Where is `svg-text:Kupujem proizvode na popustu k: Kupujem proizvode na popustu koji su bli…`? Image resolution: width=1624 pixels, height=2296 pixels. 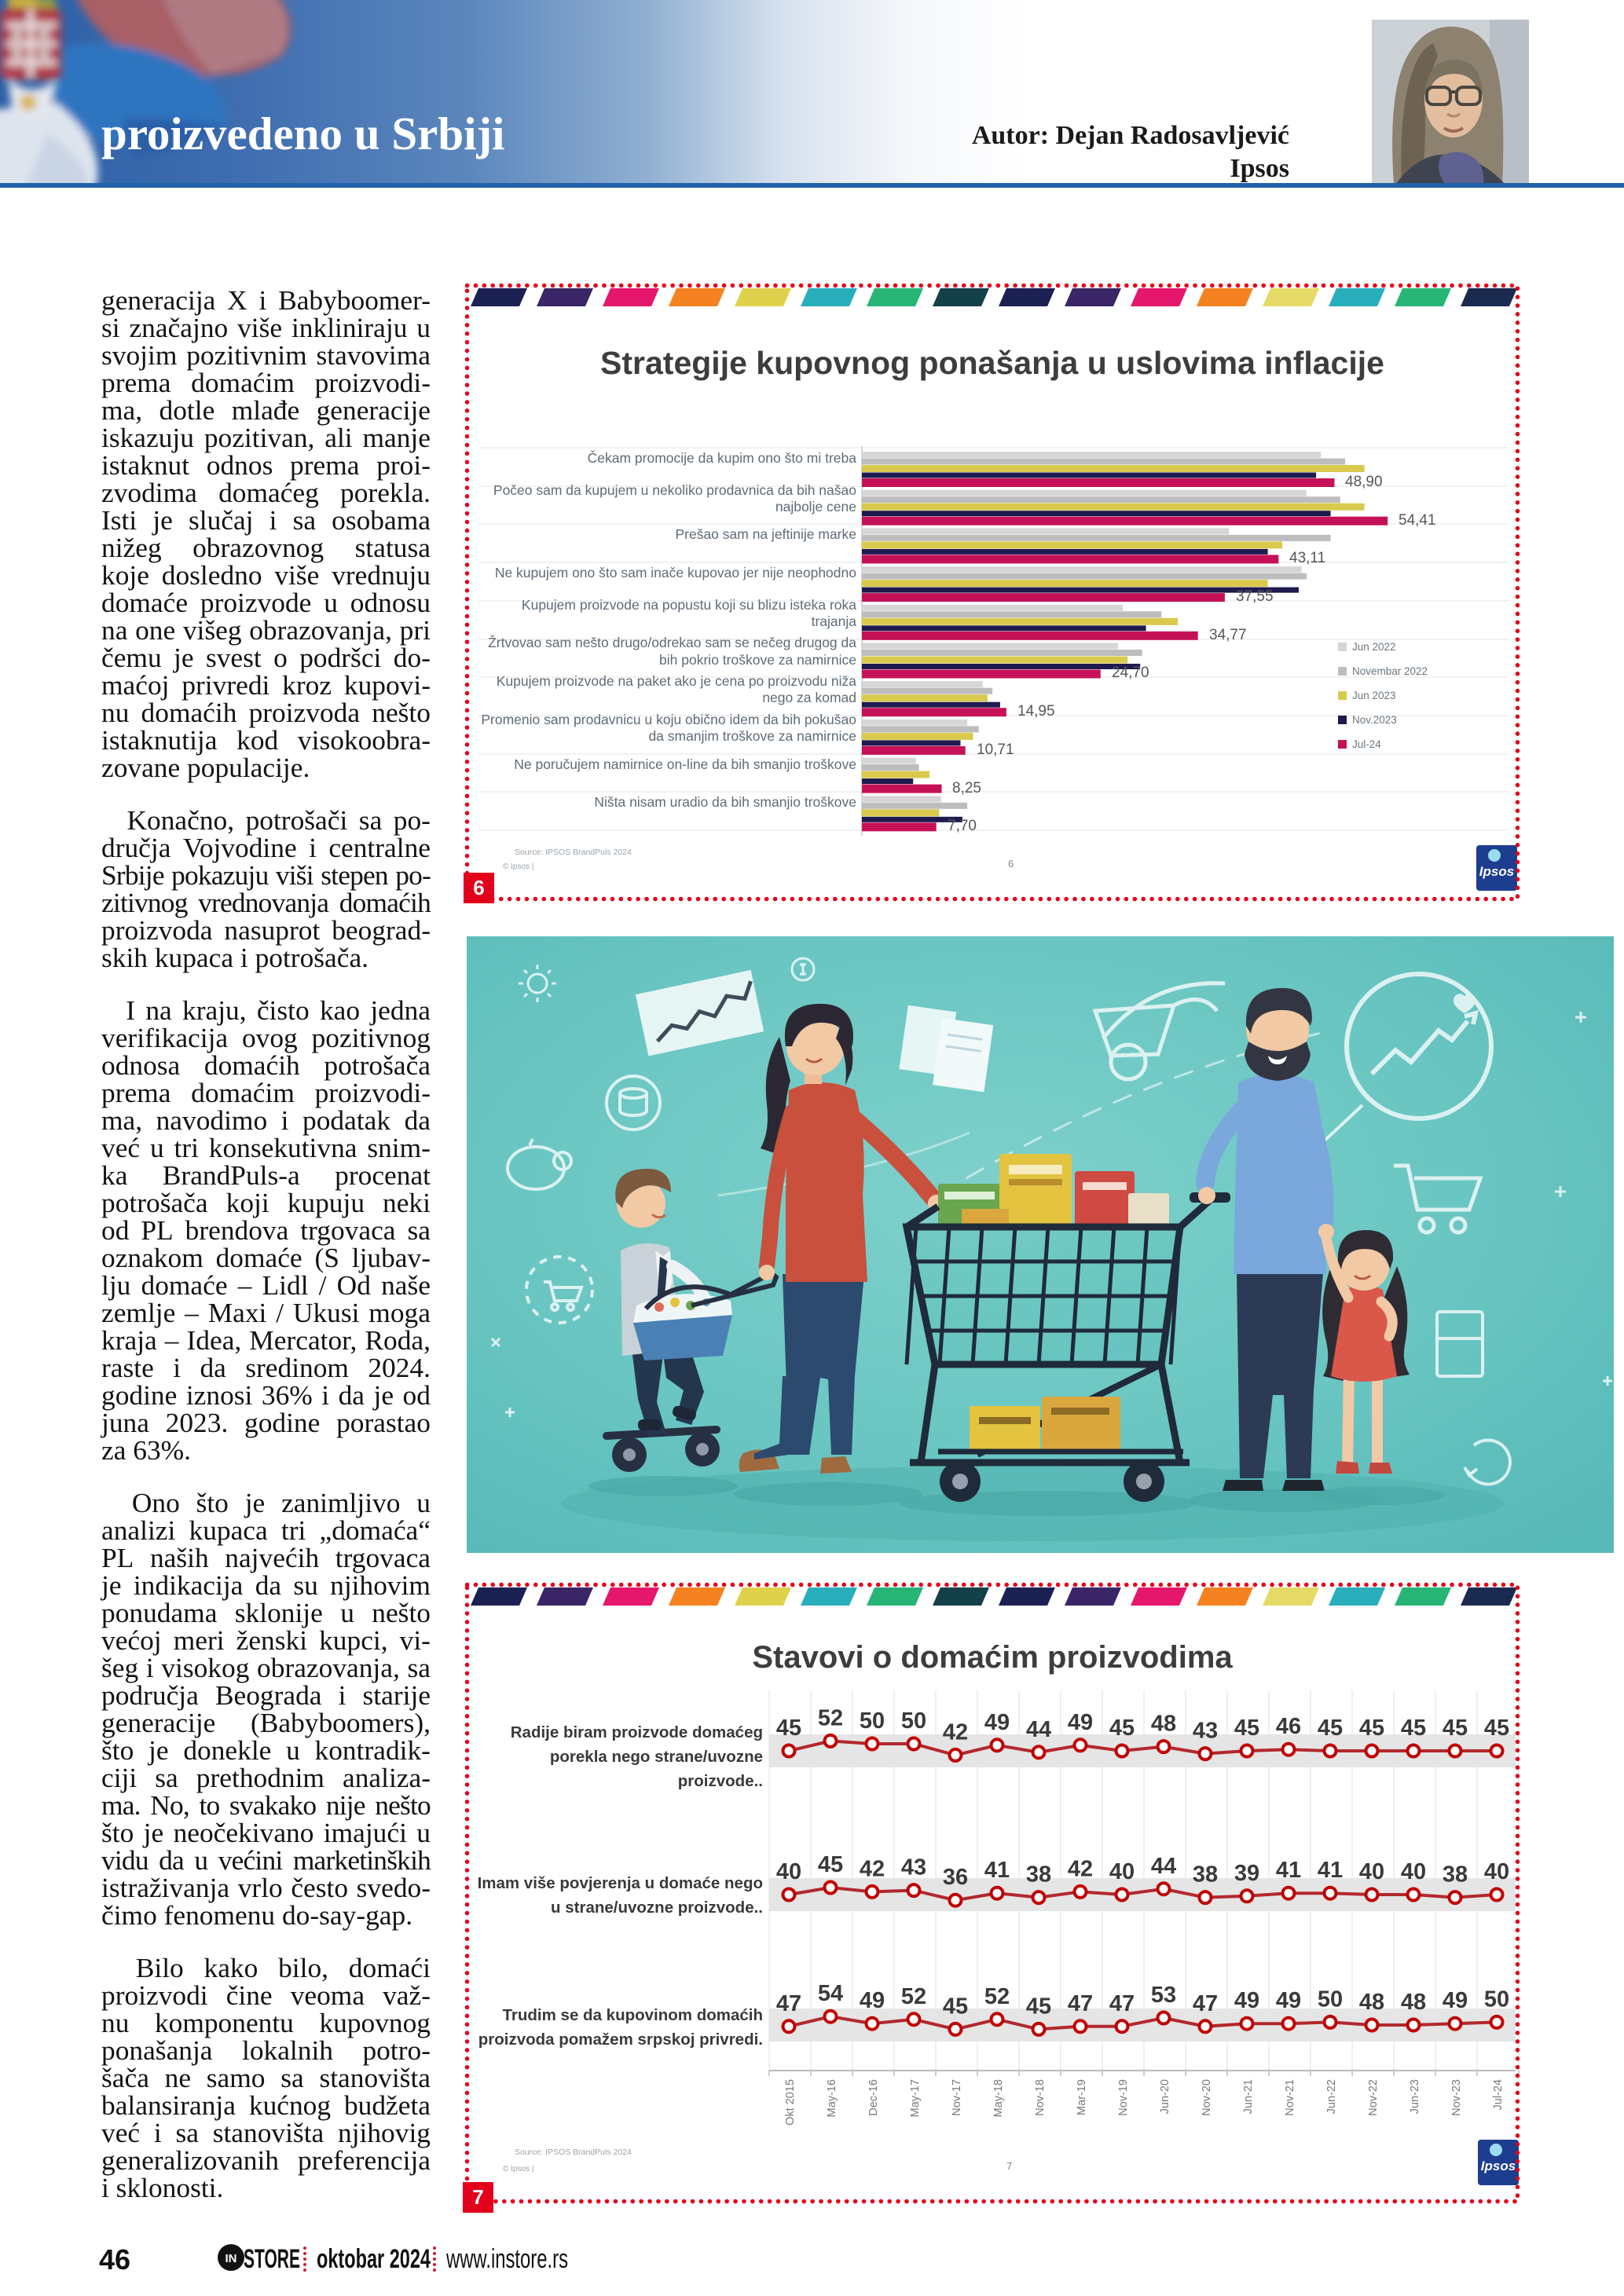
svg-text:Kupujem proizvode na popustu k: Kupujem proizvode na popustu koji su bli… is located at coordinates (689, 605).